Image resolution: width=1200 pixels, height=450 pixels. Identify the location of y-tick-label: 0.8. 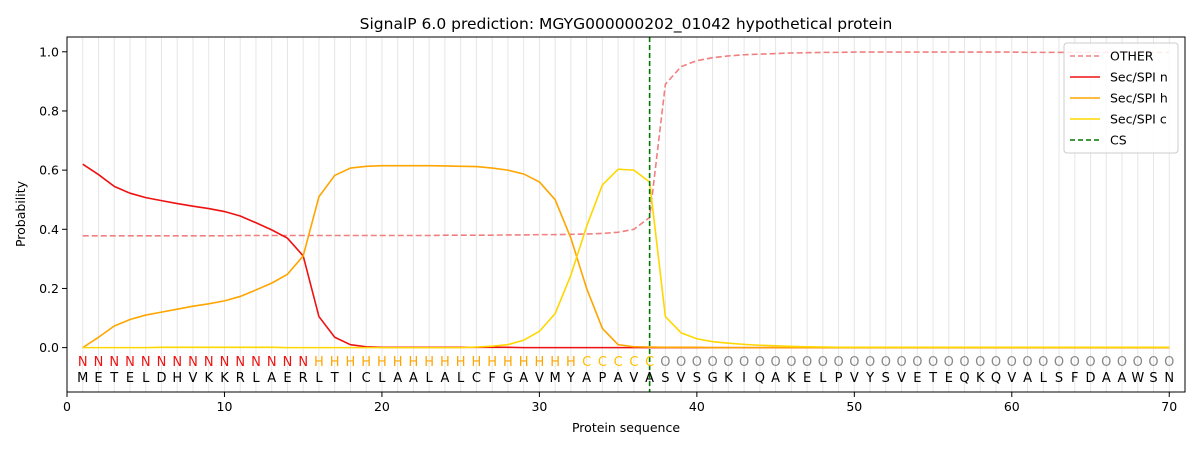
(49, 110).